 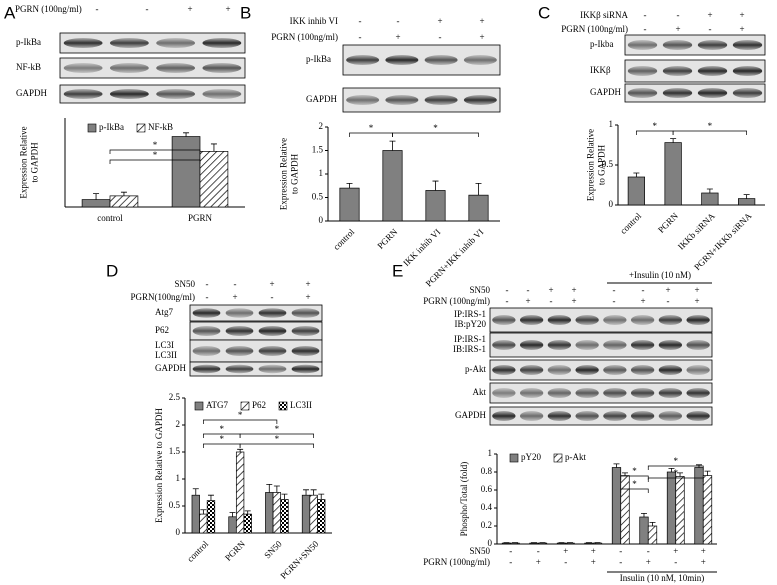 What do you see at coordinates (464, 499) in the screenshot?
I see `y-axis-label: Phospho/Total (fold)` at bounding box center [464, 499].